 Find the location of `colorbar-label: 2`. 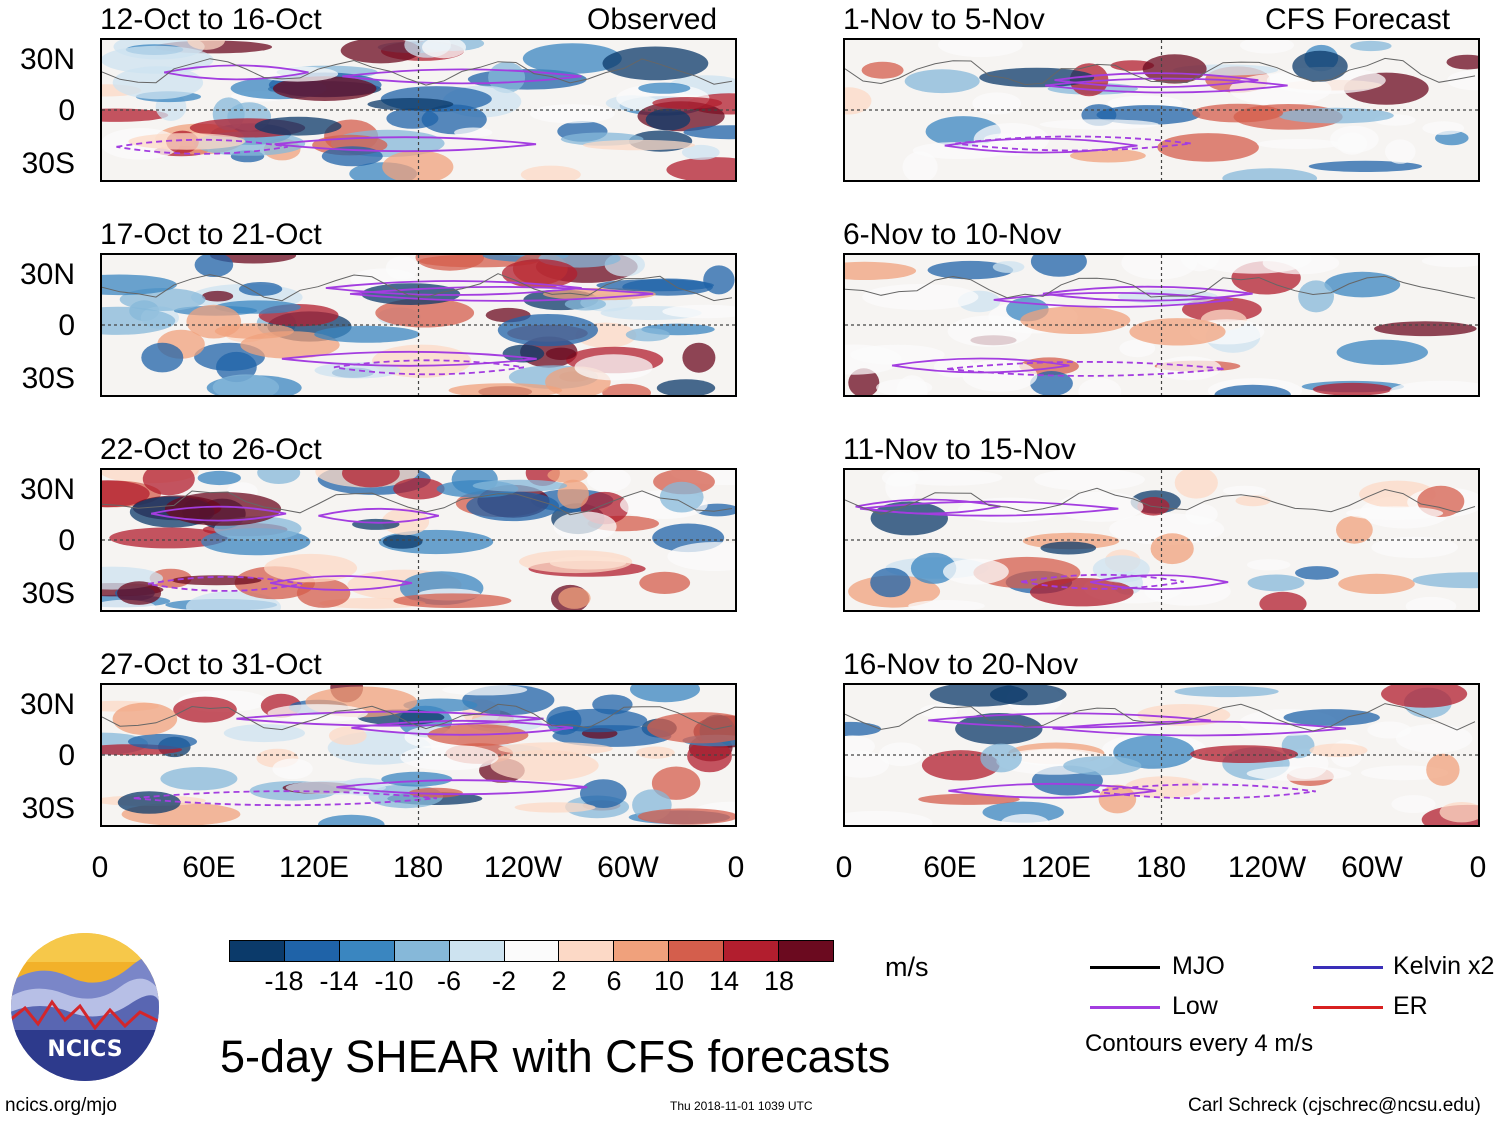

colorbar-label: 2 is located at coordinates (559, 981).